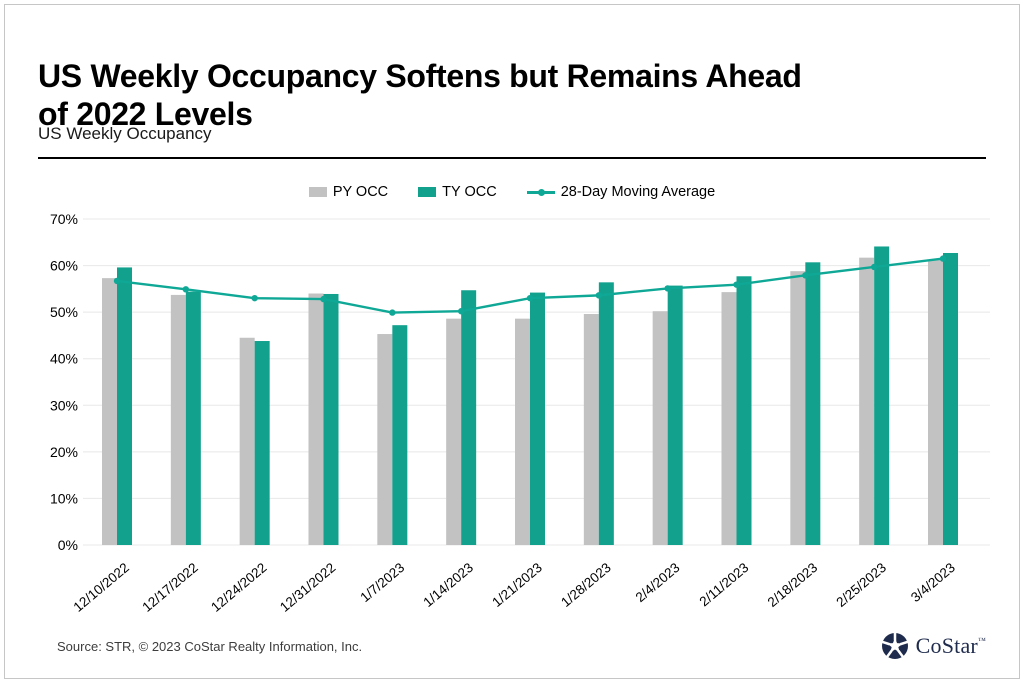 This screenshot has height=683, width=1024. I want to click on chart-legend: PY OCC TY OCC 28-Day Moving Average, so click(512, 192).